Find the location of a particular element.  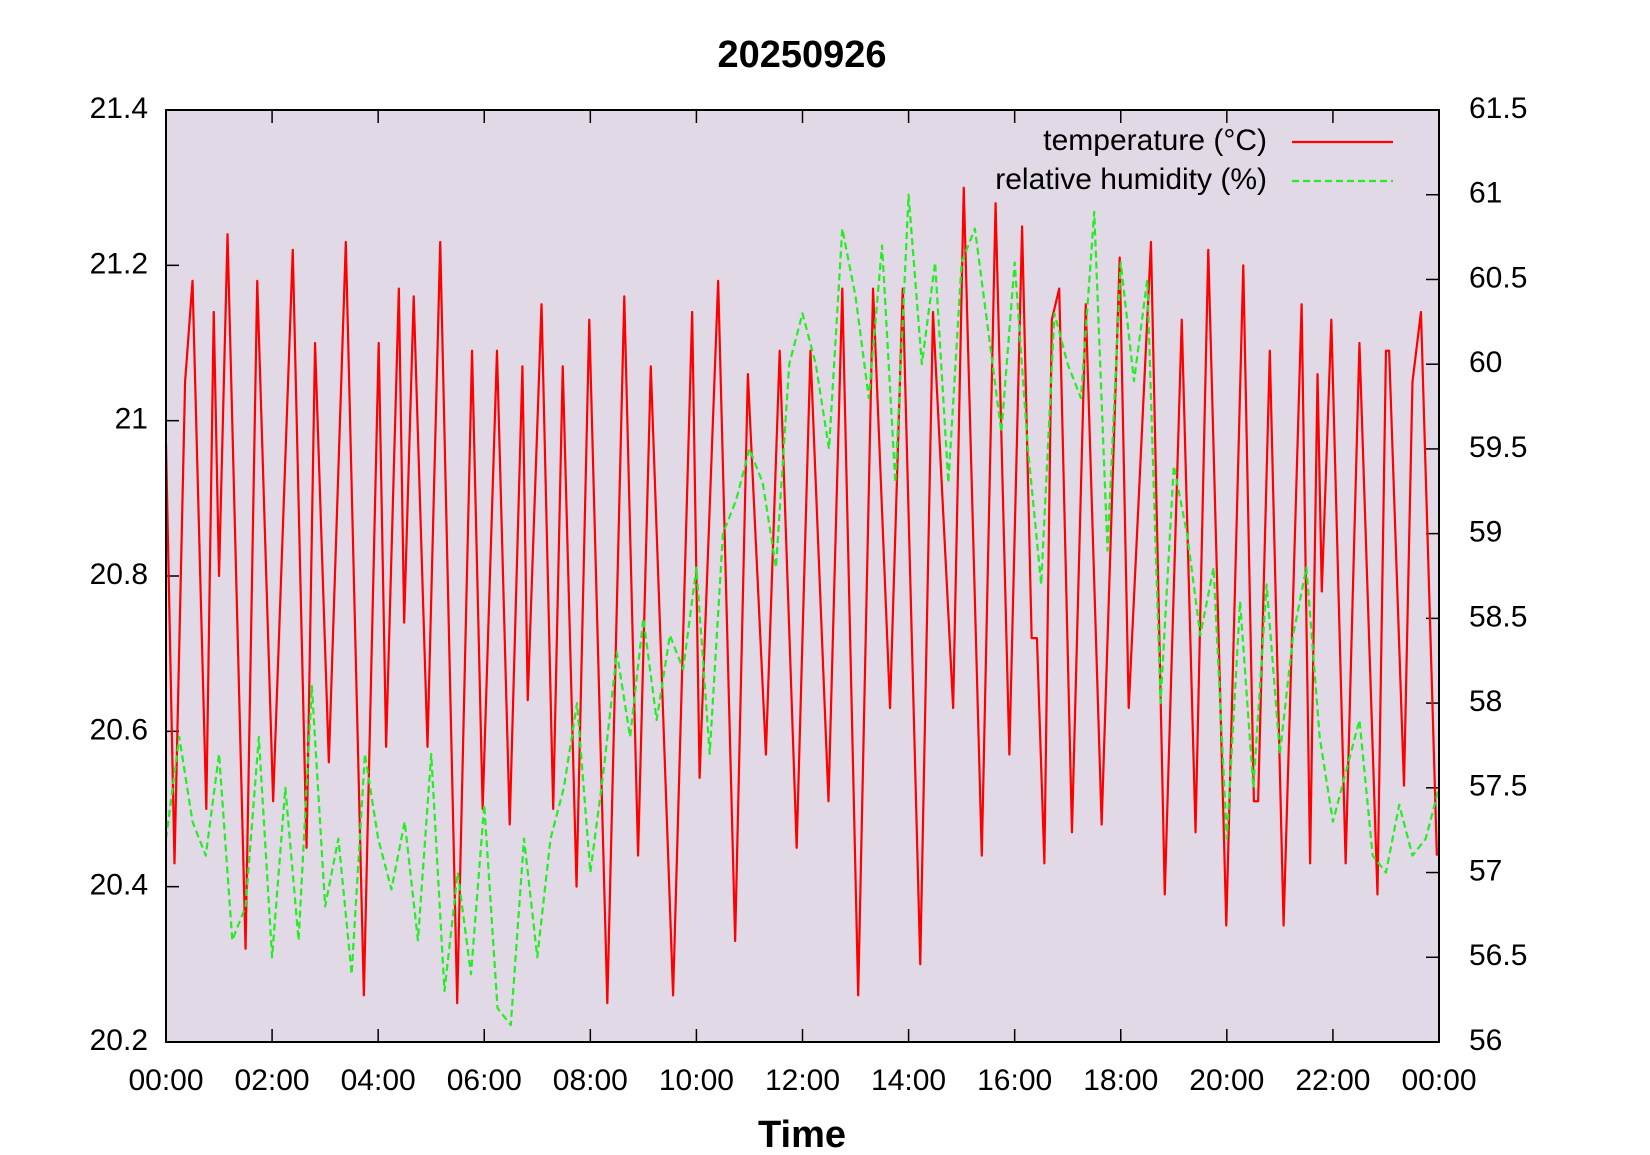

legend-label: temperature (°C) is located at coordinates (1155, 140).